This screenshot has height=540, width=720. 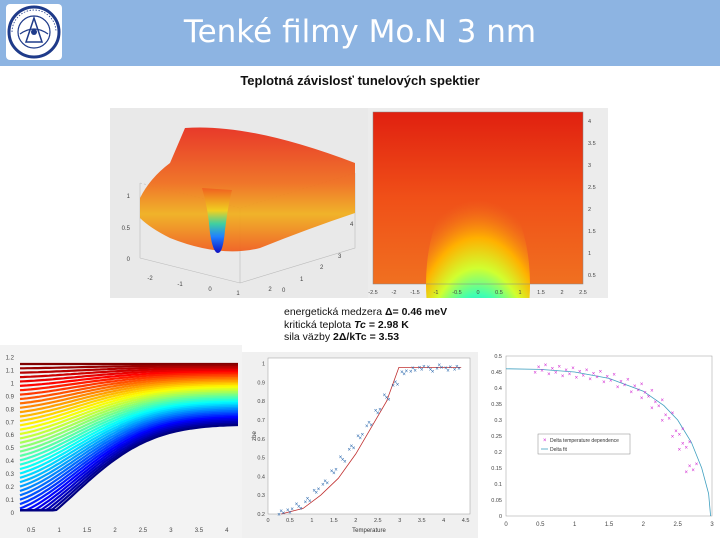 I want to click on coupling-strength-label: sila väzby, so click(x=309, y=337).